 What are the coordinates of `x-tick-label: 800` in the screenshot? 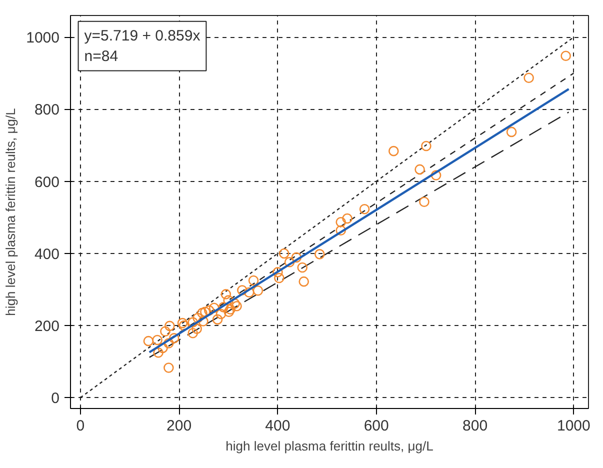 It's located at (475, 426).